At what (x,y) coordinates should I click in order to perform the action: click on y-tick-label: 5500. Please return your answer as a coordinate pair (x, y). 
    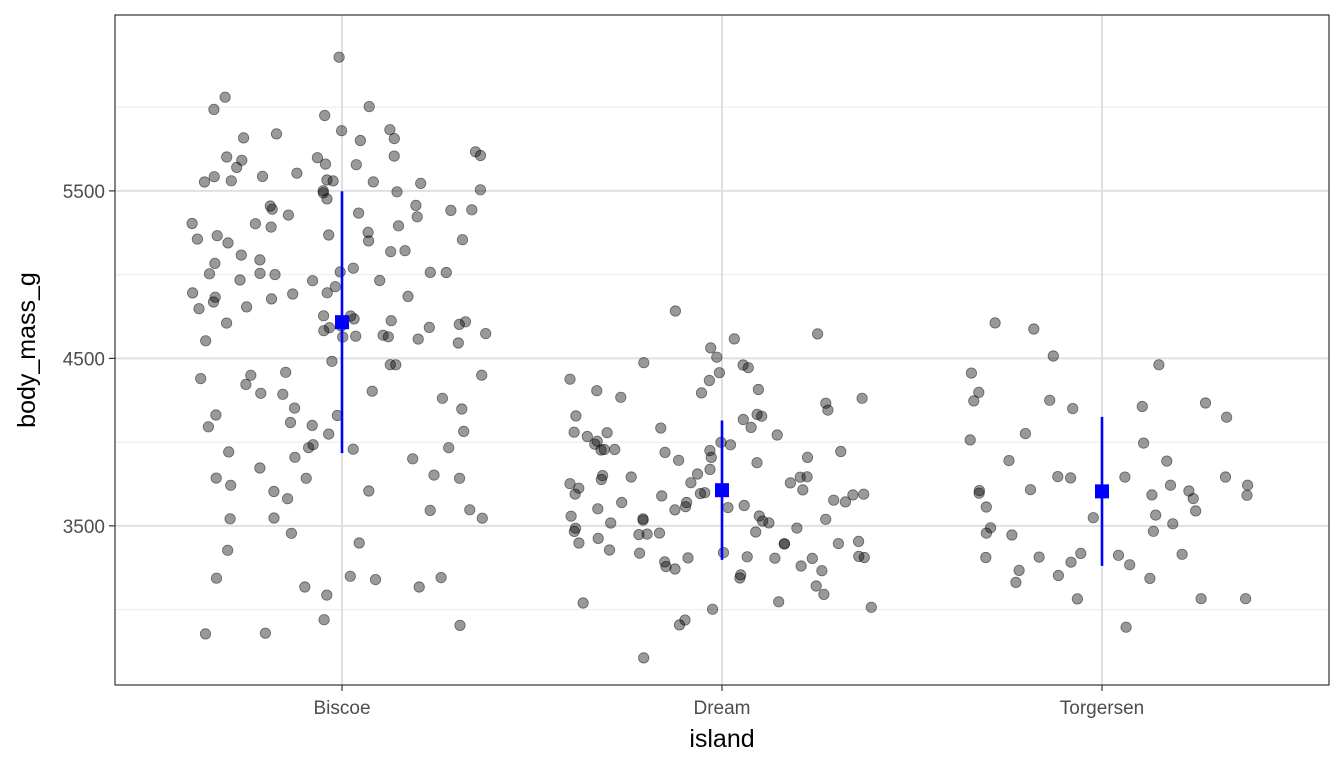
    Looking at the image, I should click on (84, 192).